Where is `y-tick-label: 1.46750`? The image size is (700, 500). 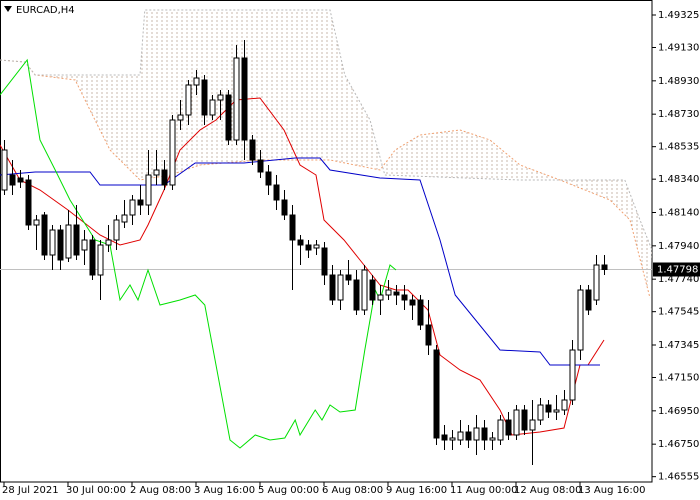
y-tick-label: 1.46750 is located at coordinates (678, 444).